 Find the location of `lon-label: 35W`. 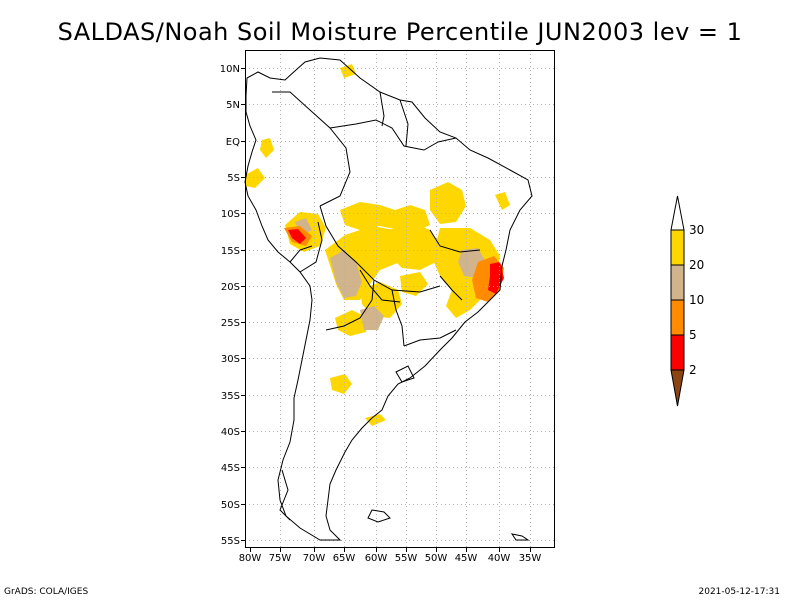

lon-label: 35W is located at coordinates (530, 558).